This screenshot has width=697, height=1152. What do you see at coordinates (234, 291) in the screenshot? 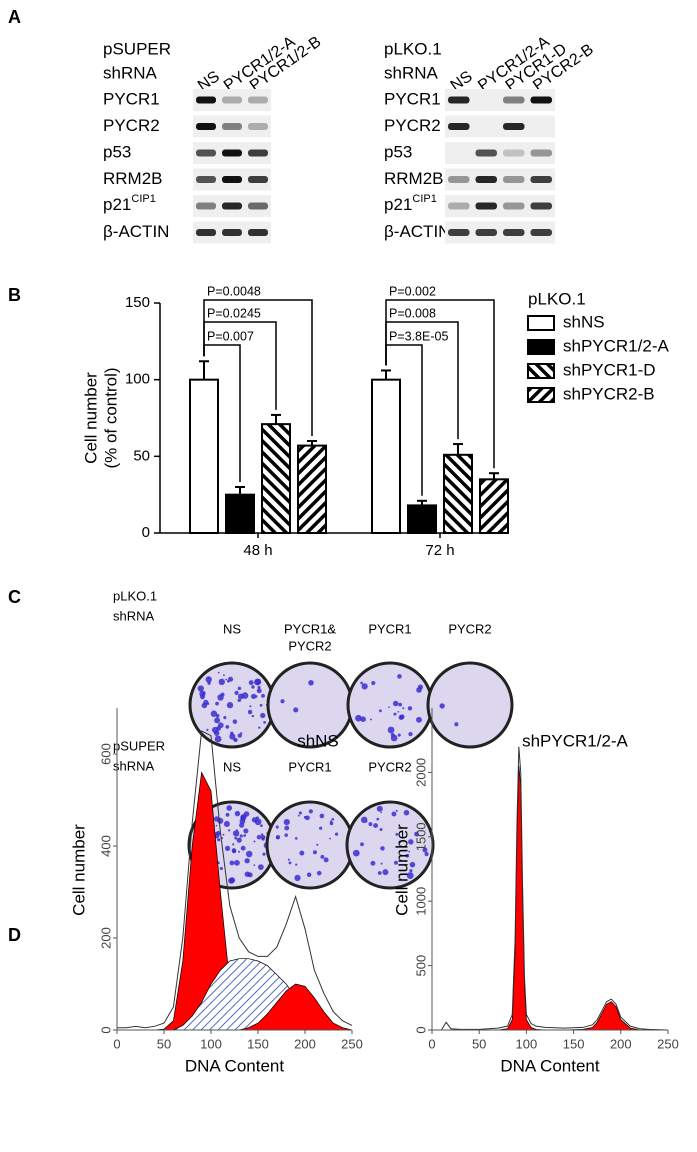
I see `p-value: P=0.0048` at bounding box center [234, 291].